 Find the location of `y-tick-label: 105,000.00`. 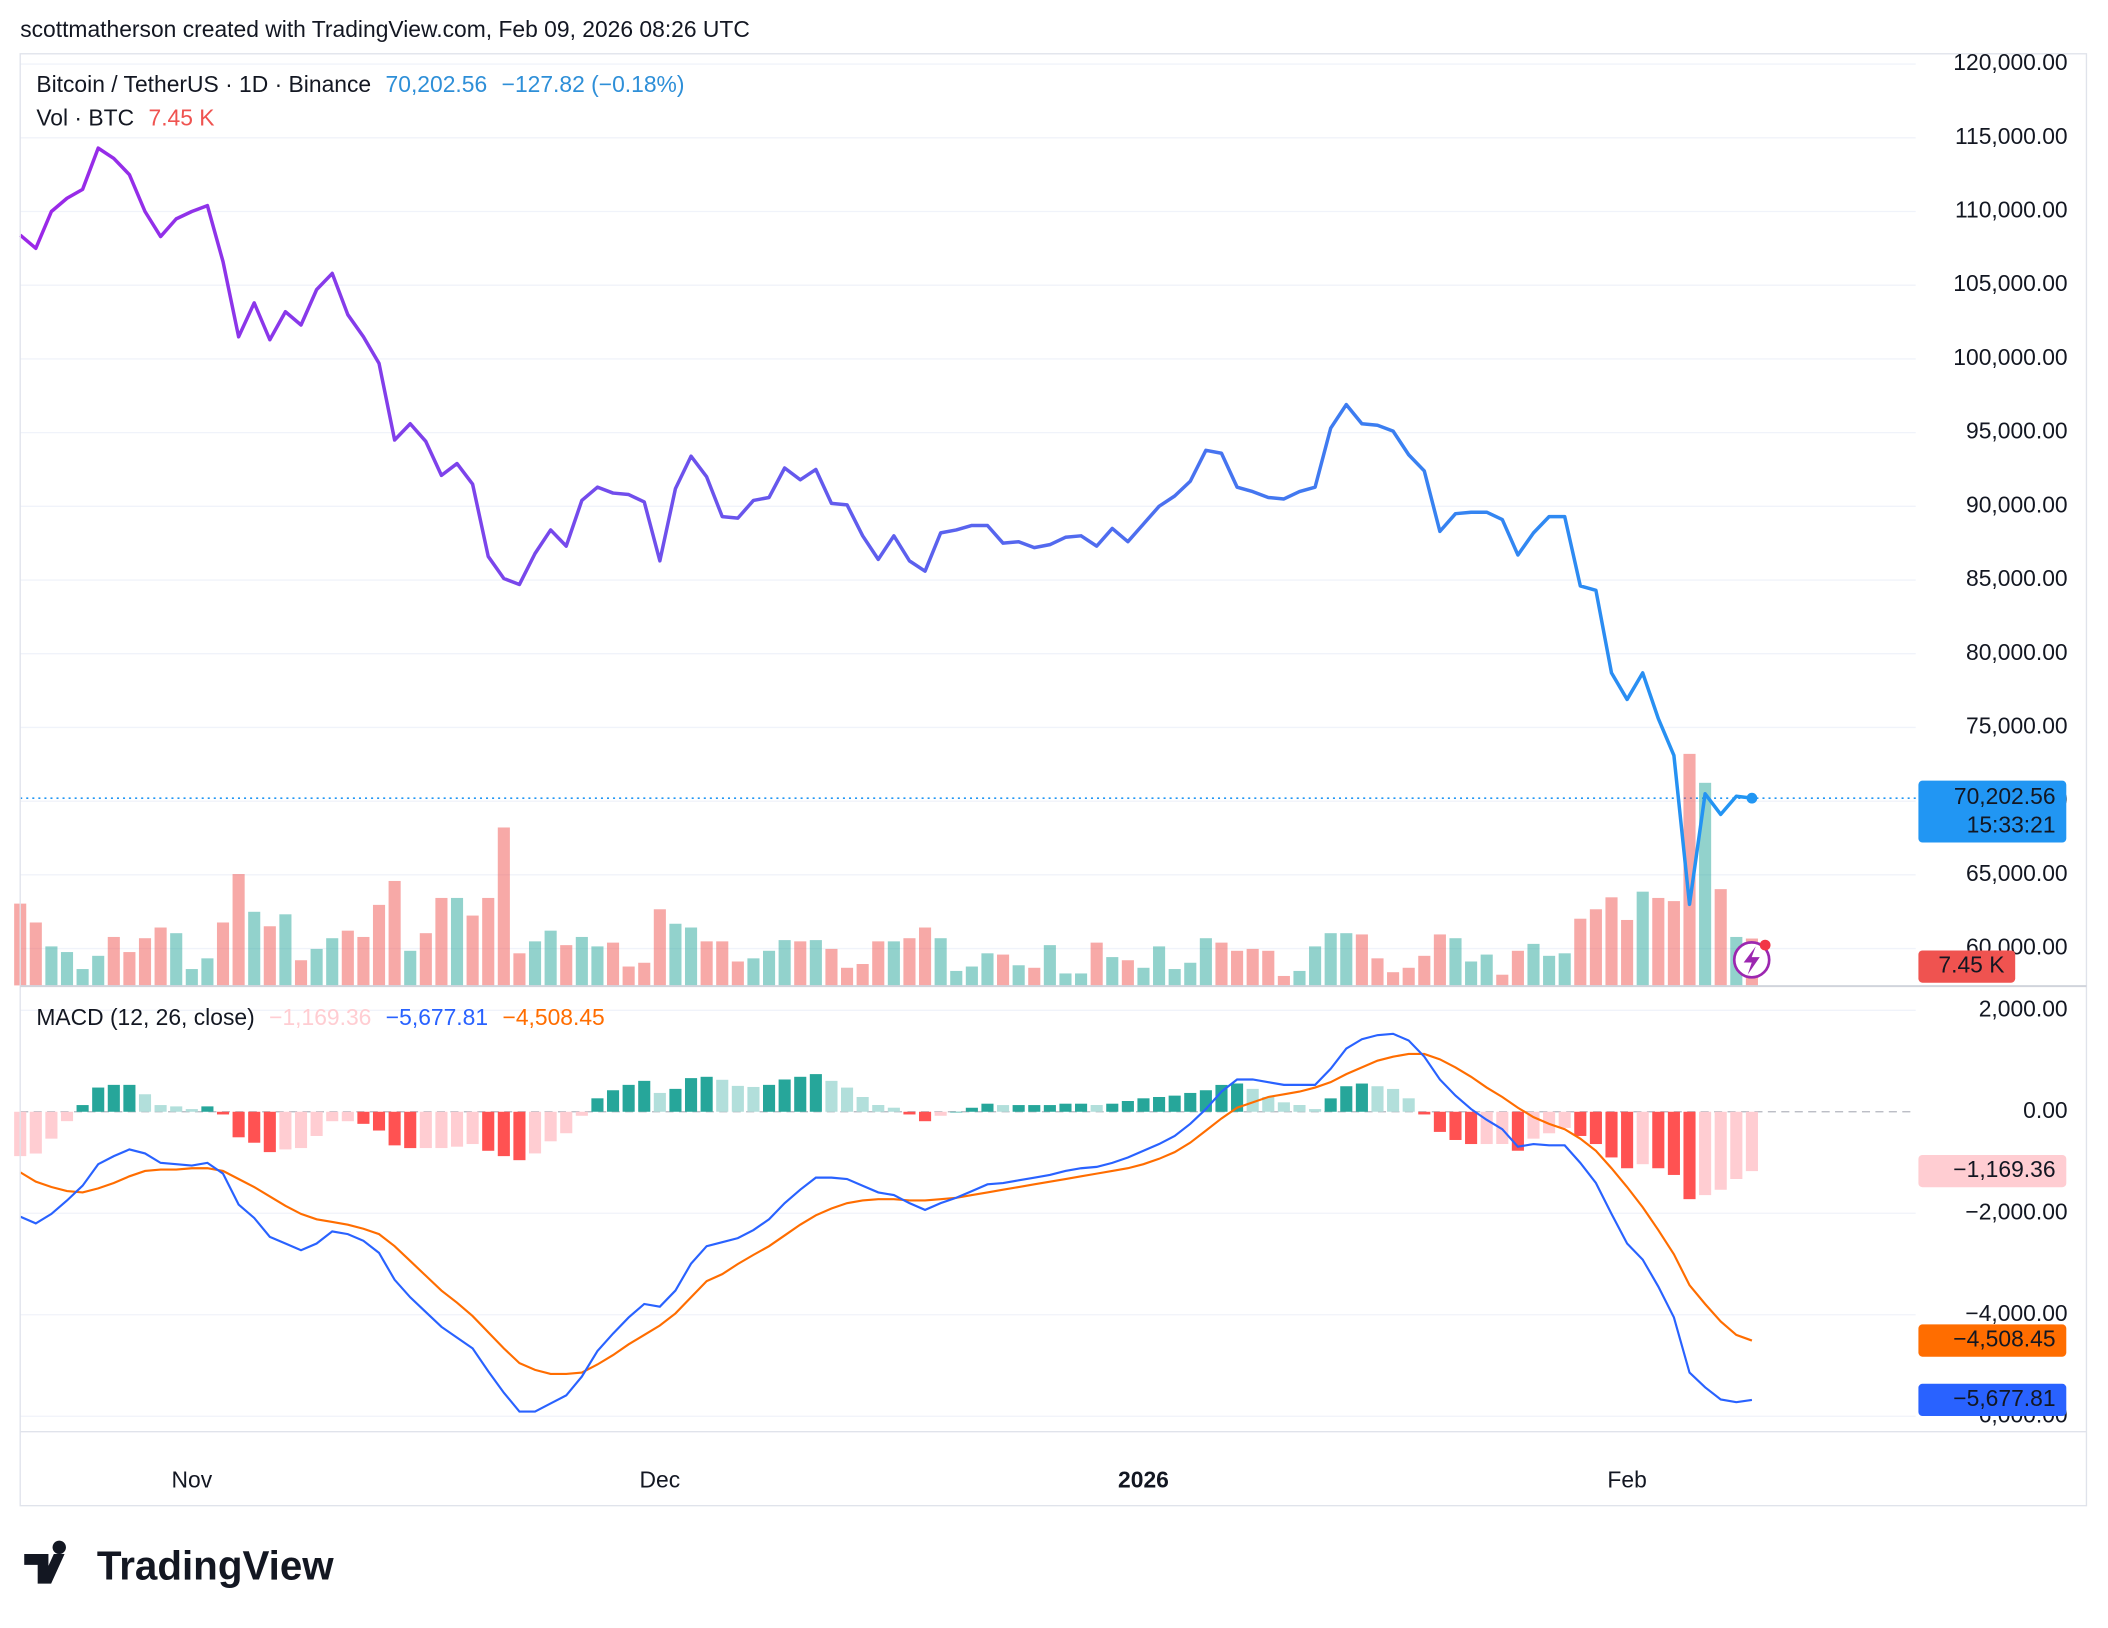

y-tick-label: 105,000.00 is located at coordinates (2010, 283).